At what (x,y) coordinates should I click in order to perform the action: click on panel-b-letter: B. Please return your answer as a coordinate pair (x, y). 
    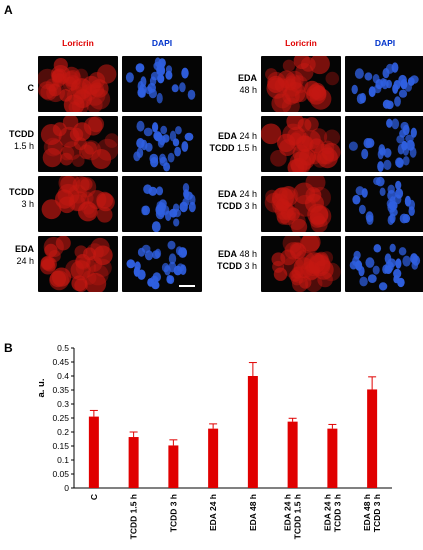
    Looking at the image, I should click on (8, 348).